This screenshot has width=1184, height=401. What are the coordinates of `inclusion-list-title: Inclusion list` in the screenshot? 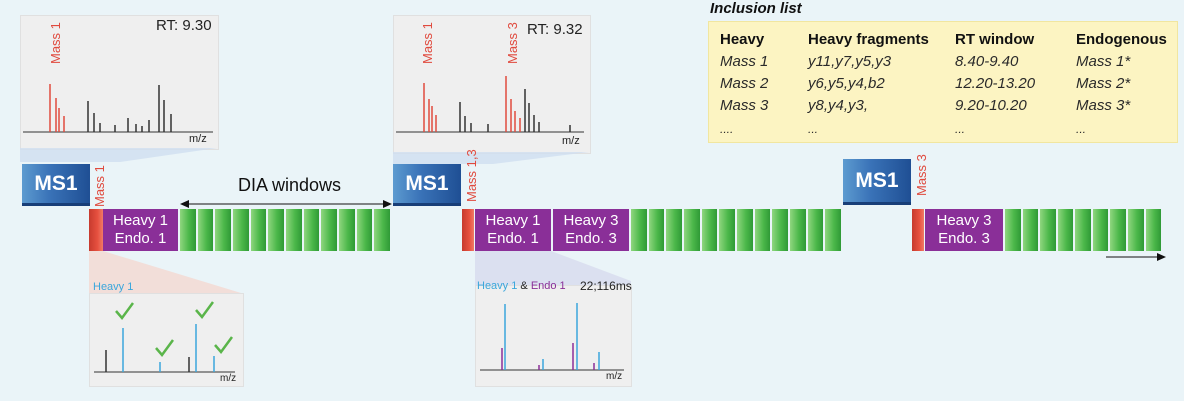 It's located at (756, 8).